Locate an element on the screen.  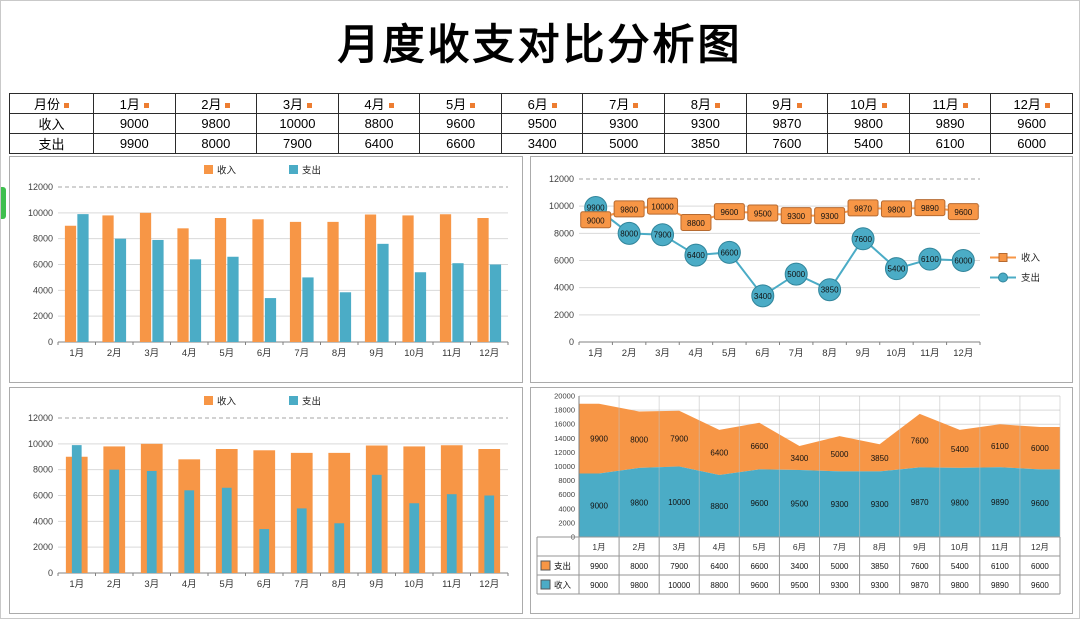
expense-value-cell: 7600 is located at coordinates (787, 143).